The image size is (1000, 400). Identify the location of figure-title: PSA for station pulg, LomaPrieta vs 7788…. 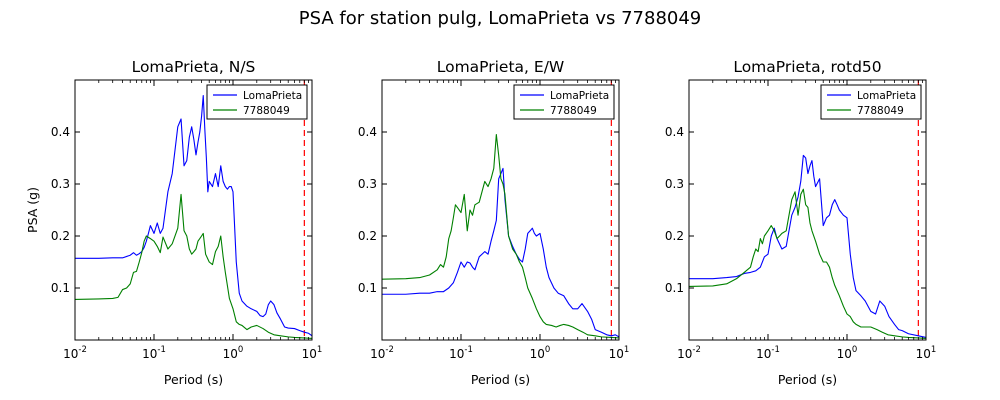
(500, 18).